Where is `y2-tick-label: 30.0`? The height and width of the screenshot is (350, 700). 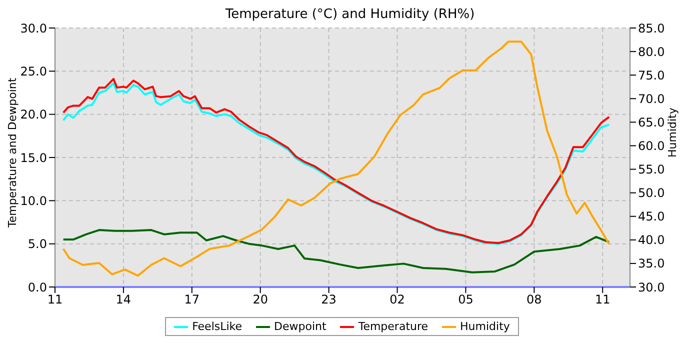
y2-tick-label: 30.0 is located at coordinates (651, 287).